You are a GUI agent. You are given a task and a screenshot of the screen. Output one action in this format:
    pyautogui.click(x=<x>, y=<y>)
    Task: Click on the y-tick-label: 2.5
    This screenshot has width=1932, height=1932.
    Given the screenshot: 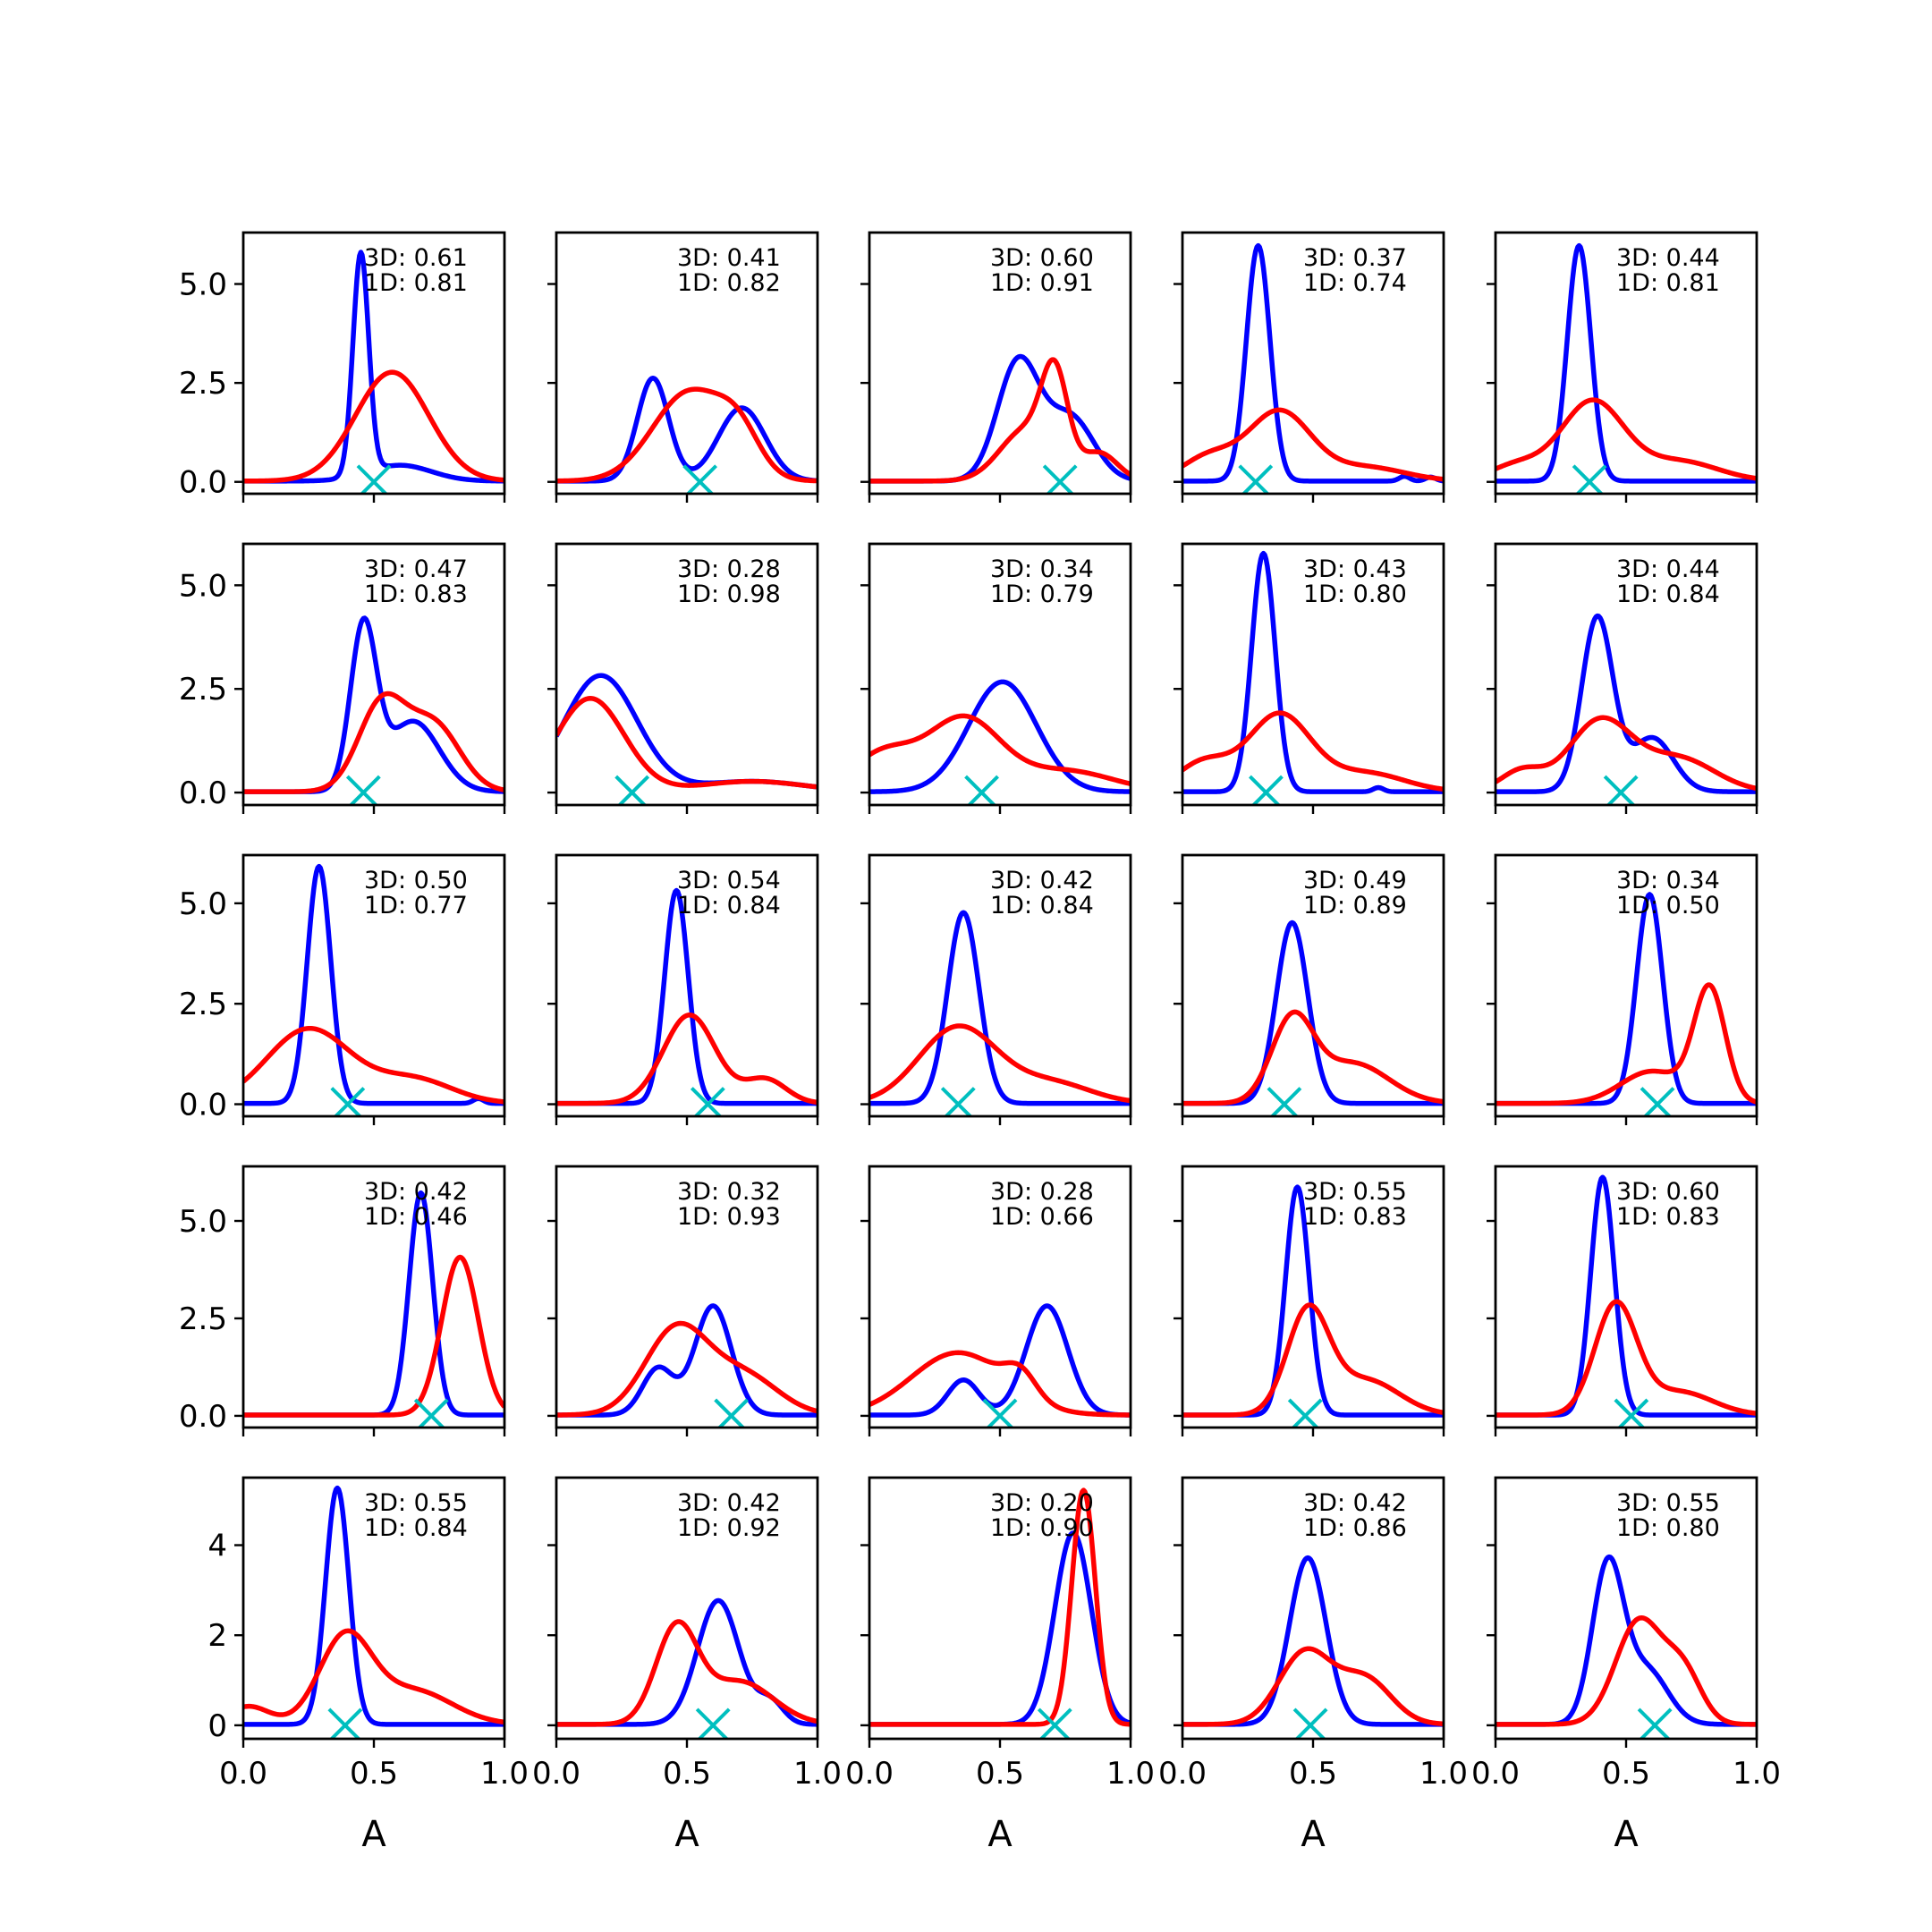 What is the action you would take?
    pyautogui.click(x=203, y=384)
    